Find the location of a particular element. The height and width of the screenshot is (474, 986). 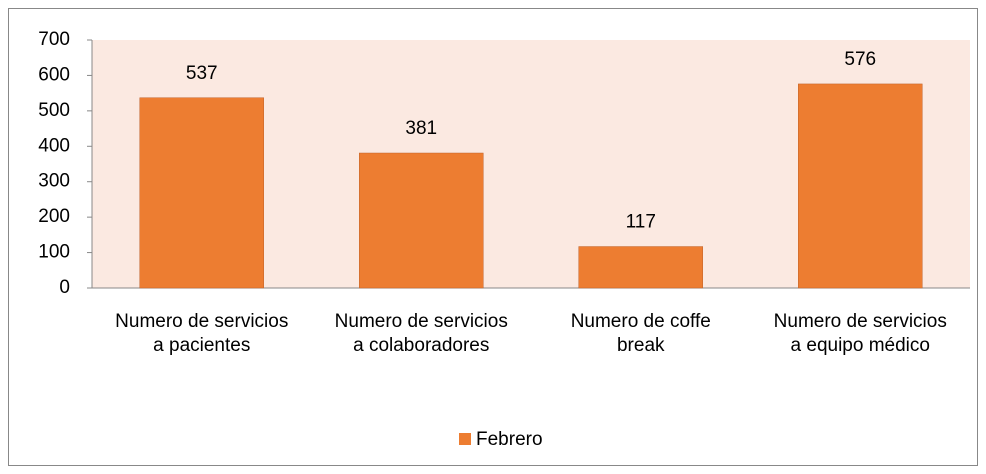

y-tick-label: 700 is located at coordinates (54, 39).